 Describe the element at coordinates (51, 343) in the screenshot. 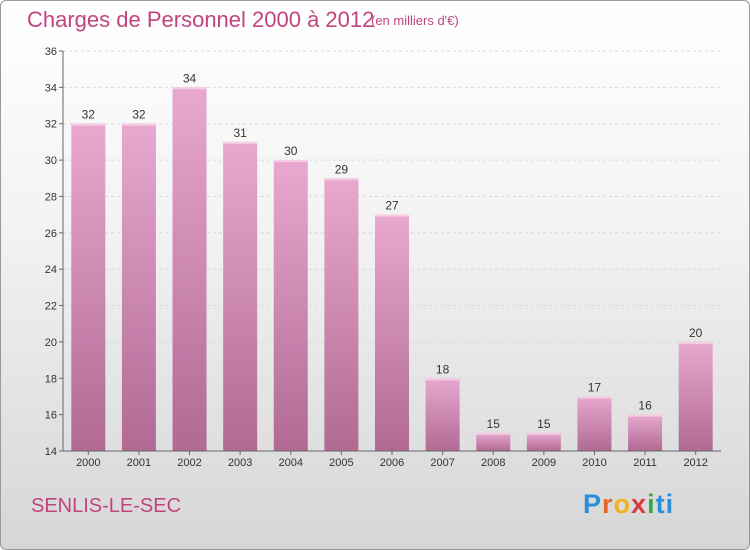

I see `y-tick-label: 20` at that location.